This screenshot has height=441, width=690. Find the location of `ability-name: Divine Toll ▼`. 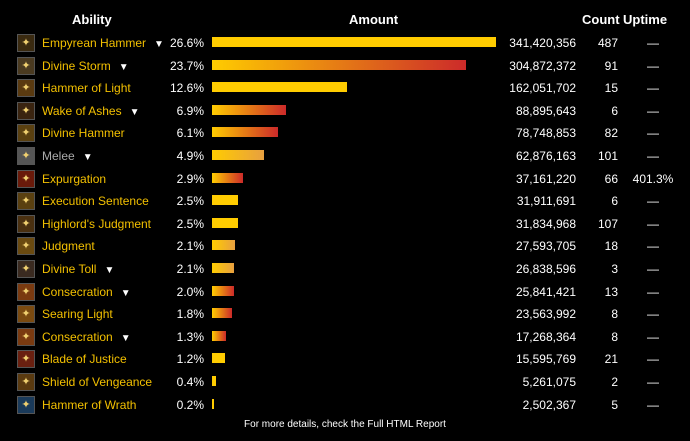

ability-name: Divine Toll ▼ is located at coordinates (78, 270).